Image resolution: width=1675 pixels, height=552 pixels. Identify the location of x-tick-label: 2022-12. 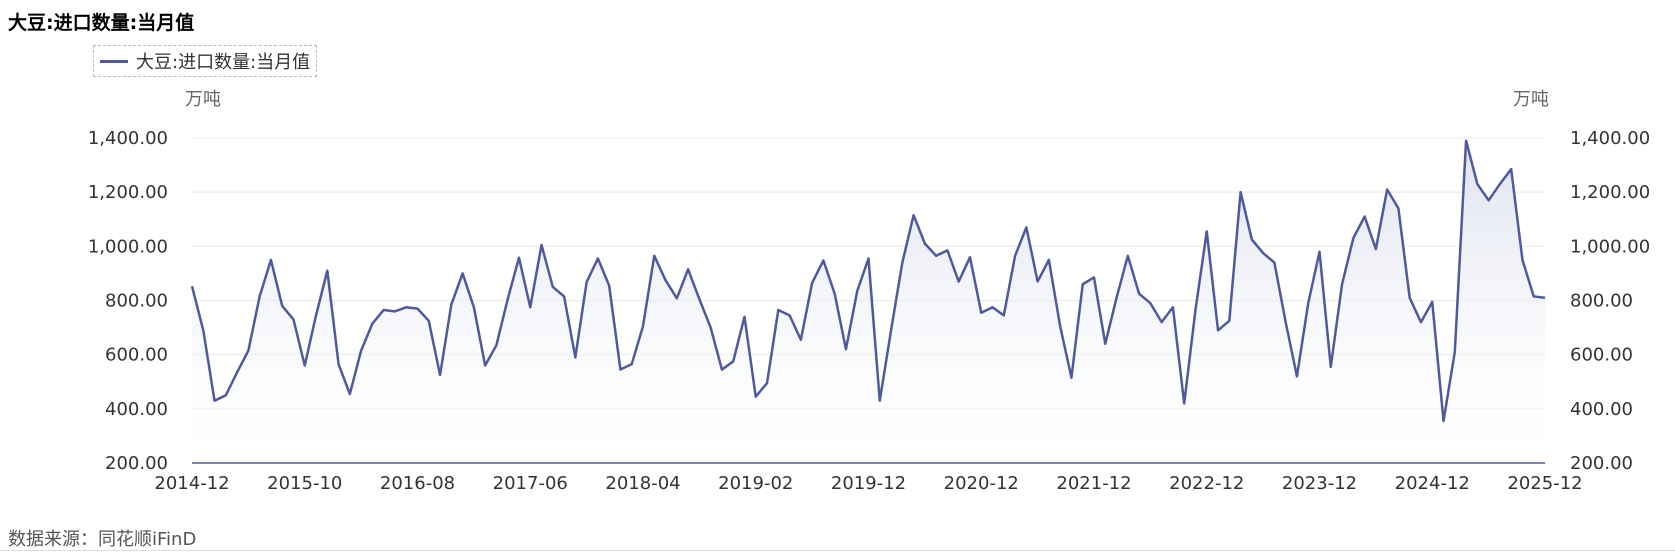
(1206, 483).